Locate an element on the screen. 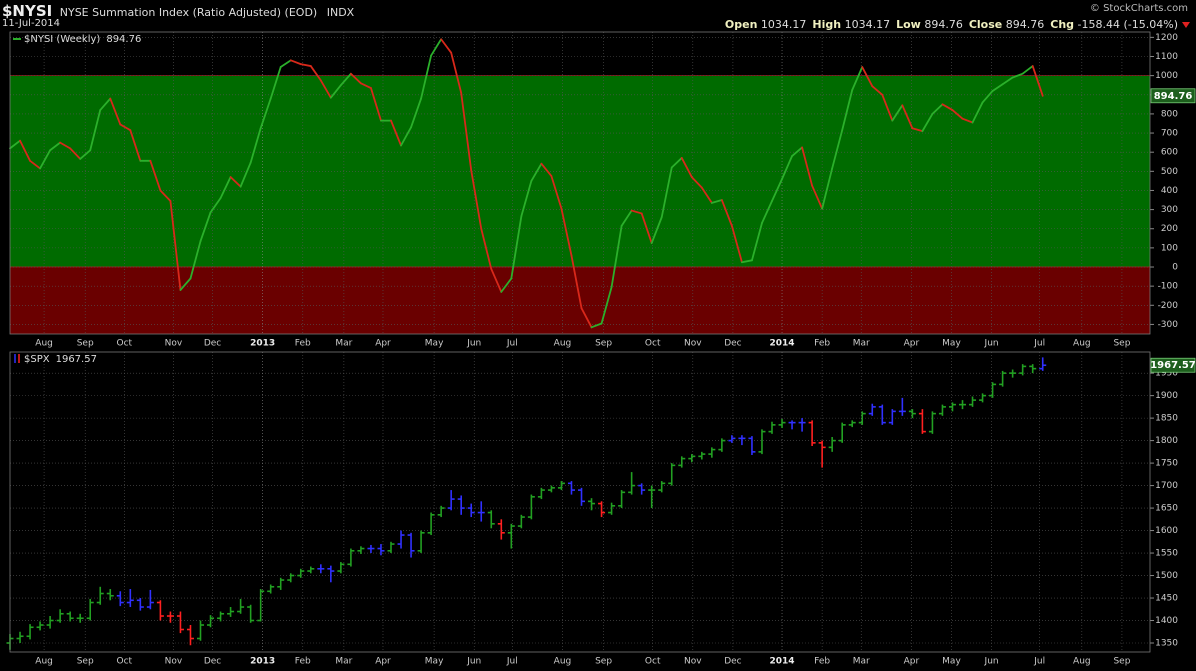  last-value-box is located at coordinates (1173, 96).